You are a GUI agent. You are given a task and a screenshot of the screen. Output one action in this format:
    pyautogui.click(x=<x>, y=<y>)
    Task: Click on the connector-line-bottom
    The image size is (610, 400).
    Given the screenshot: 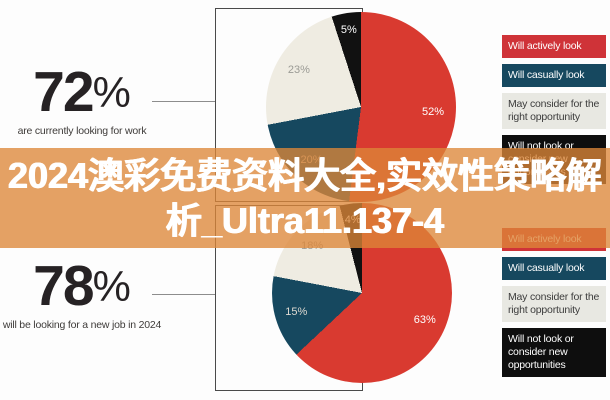 What is the action you would take?
    pyautogui.click(x=183, y=294)
    